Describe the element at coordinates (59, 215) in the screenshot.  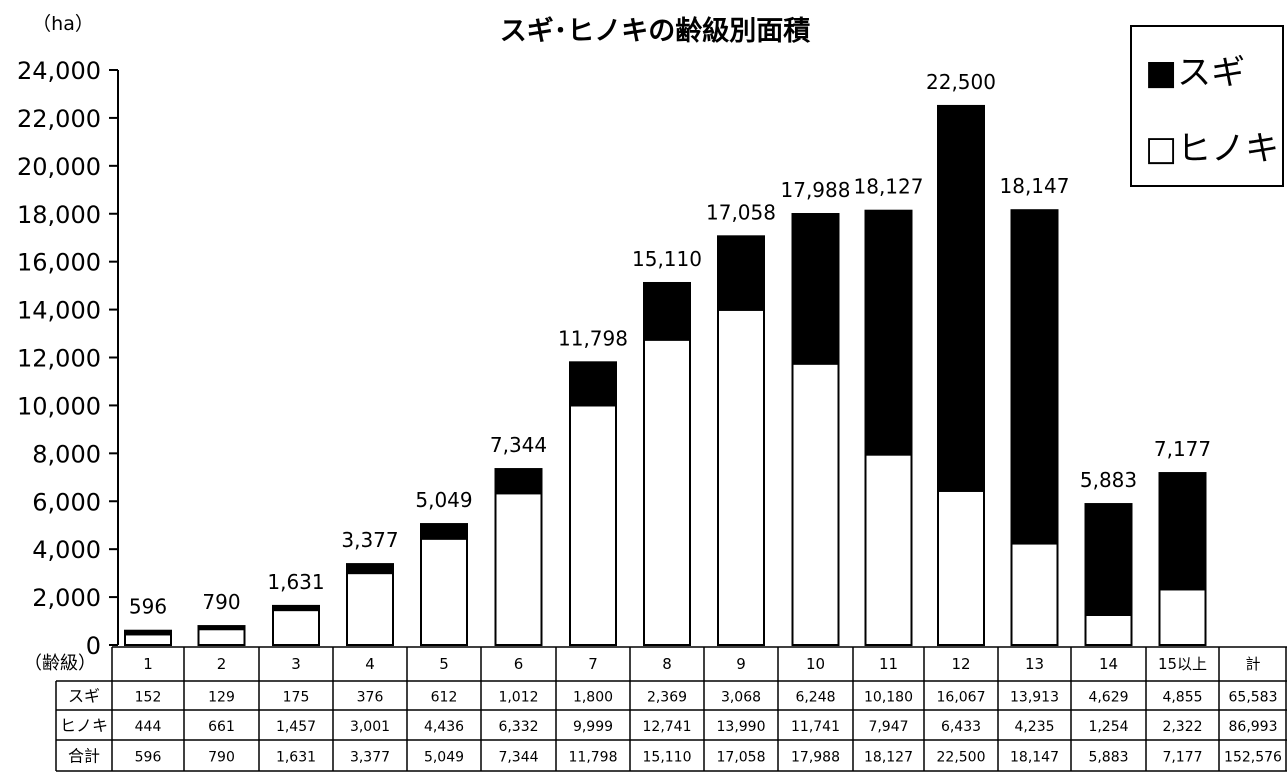
I see `y-tick-label: 18,000` at that location.